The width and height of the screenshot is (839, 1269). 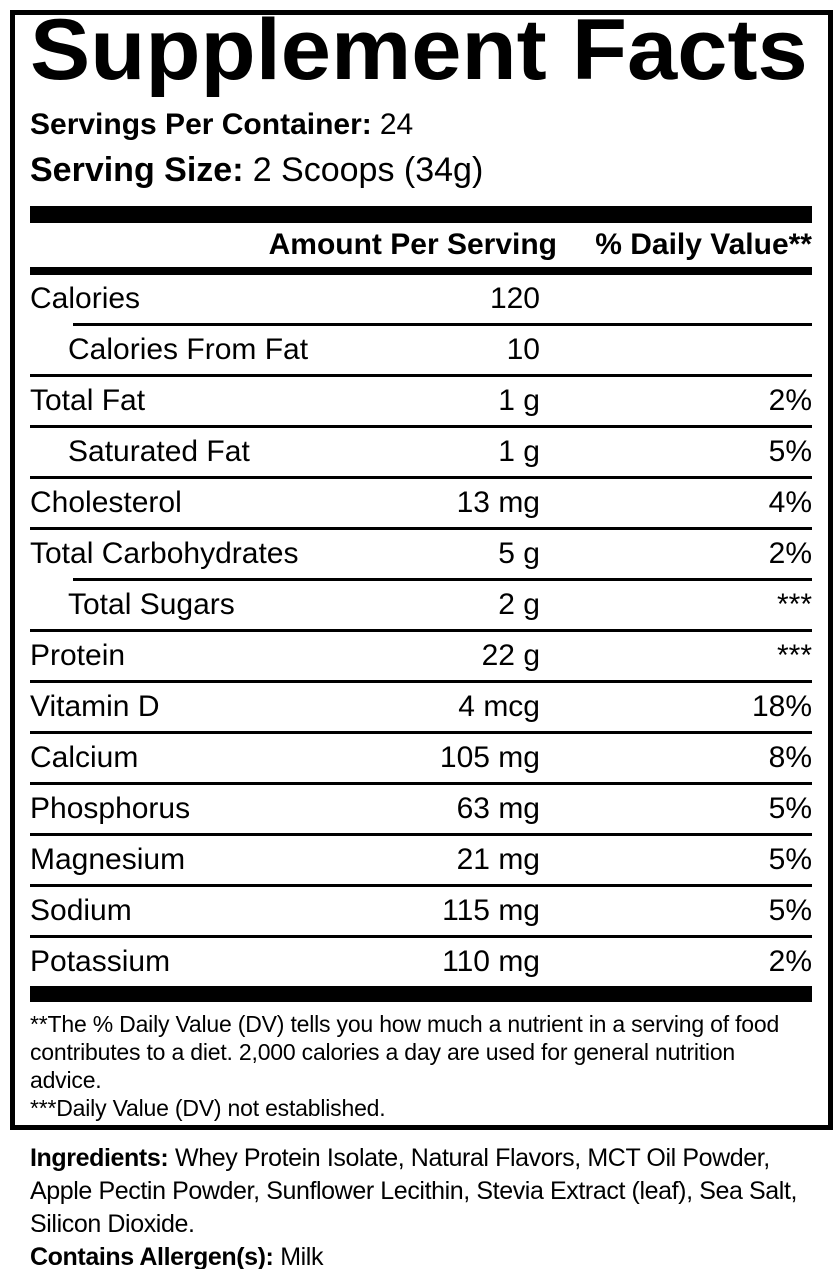 What do you see at coordinates (421, 452) in the screenshot?
I see `table-row: Saturated Fat 1 g 5%` at bounding box center [421, 452].